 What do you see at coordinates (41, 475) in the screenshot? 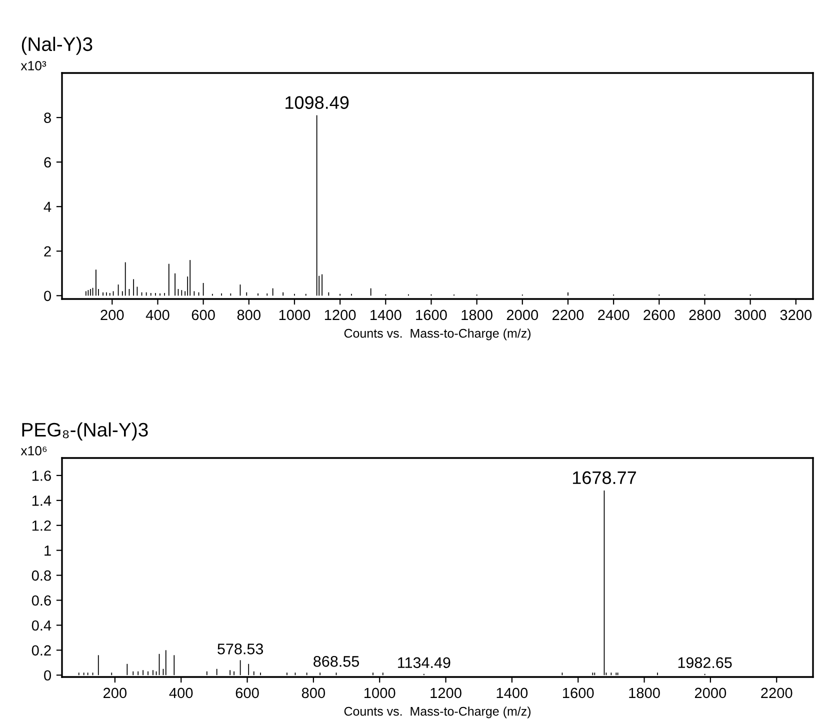
I see `y-tick-label: 1.6` at bounding box center [41, 475].